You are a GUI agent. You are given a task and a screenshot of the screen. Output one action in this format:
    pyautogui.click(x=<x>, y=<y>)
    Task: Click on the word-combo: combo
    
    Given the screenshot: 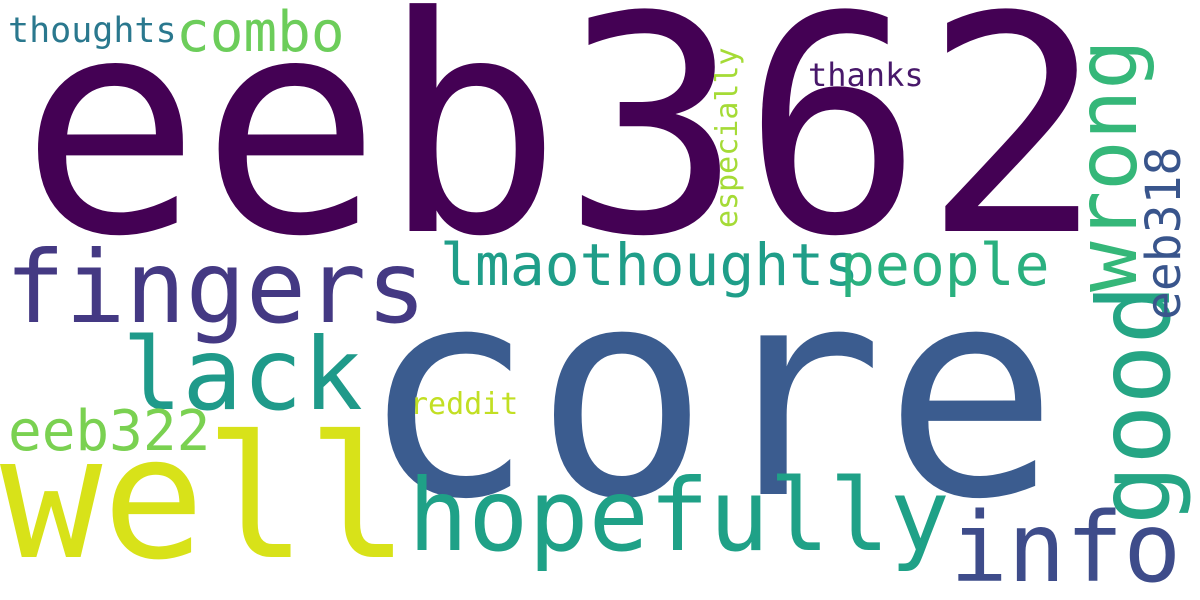 What is the action you would take?
    pyautogui.click(x=260, y=32)
    